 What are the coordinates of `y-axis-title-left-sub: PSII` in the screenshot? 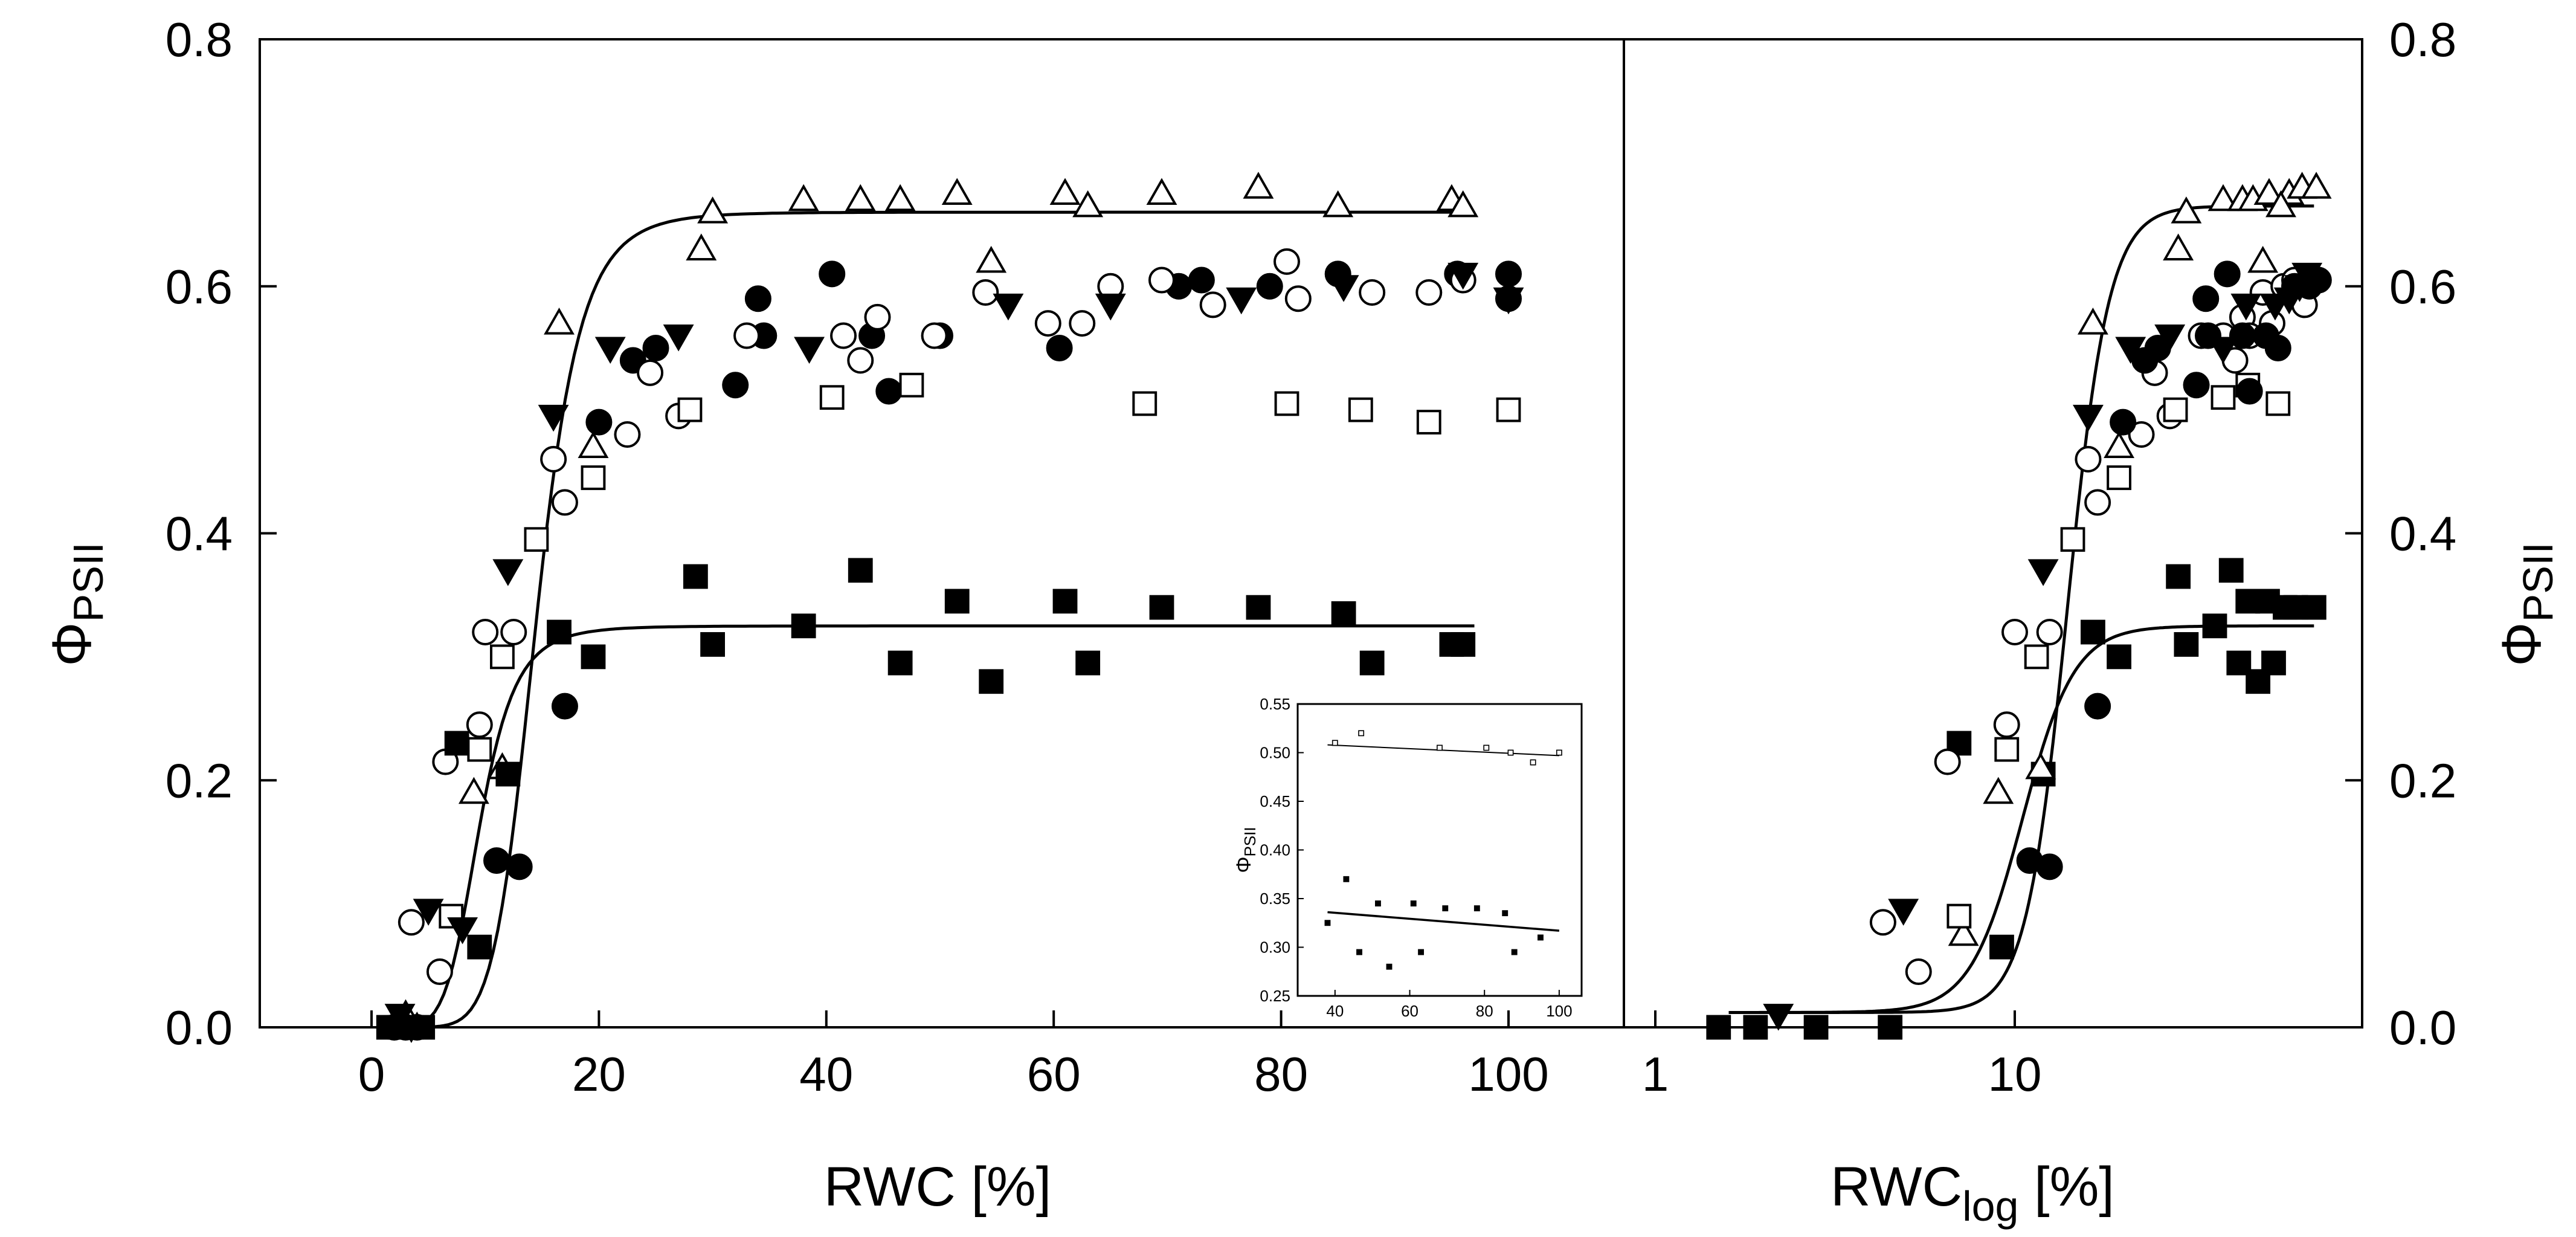 It's located at (88, 582).